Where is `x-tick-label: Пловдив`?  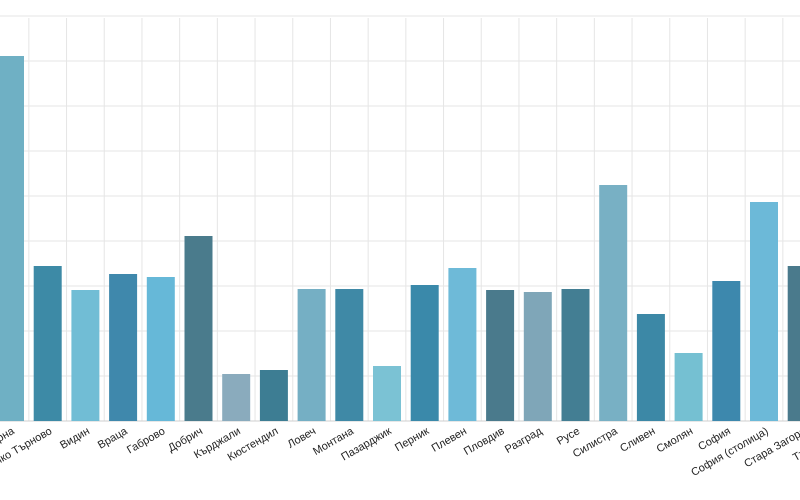
x-tick-label: Пловдив is located at coordinates (484, 441).